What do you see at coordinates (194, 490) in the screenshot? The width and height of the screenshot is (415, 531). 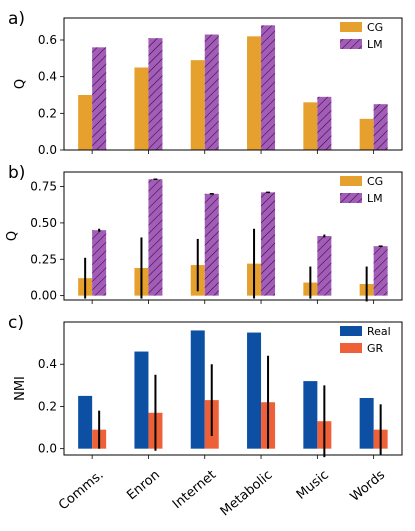 I see `x-category-label: Internet` at bounding box center [194, 490].